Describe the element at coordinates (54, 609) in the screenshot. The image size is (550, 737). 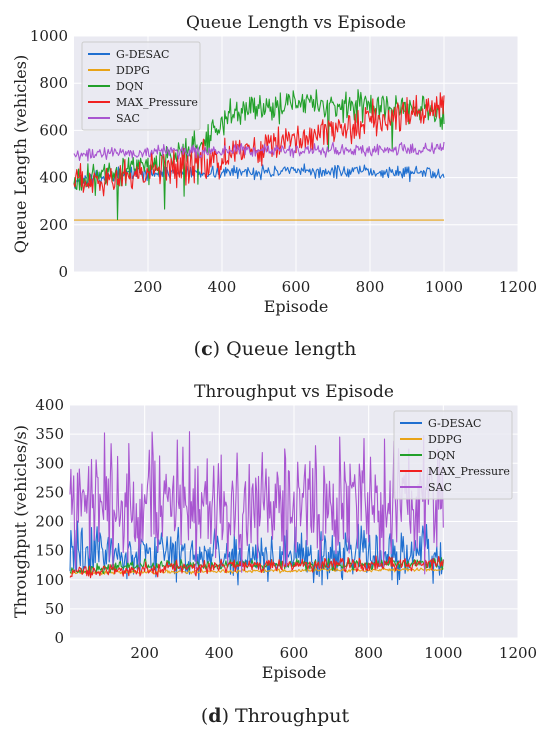
I see `y-tick-label: 50` at that location.